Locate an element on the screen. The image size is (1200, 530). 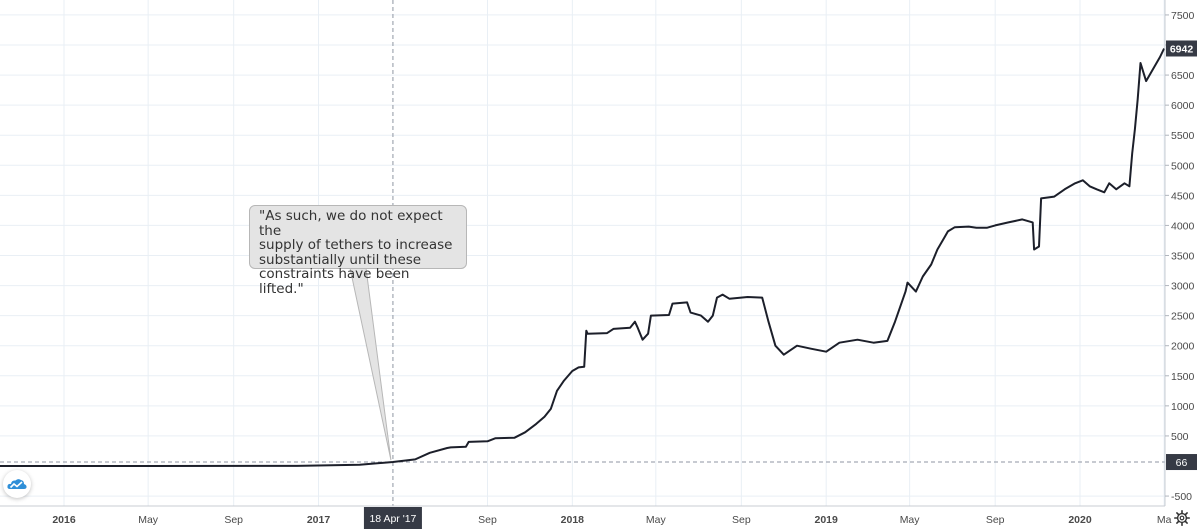
y-tick-label: 5500 is located at coordinates (1183, 136).